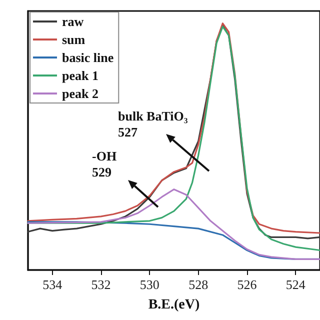 This screenshot has height=320, width=320. Describe the element at coordinates (104, 164) in the screenshot. I see `annotation: -OH 529` at that location.